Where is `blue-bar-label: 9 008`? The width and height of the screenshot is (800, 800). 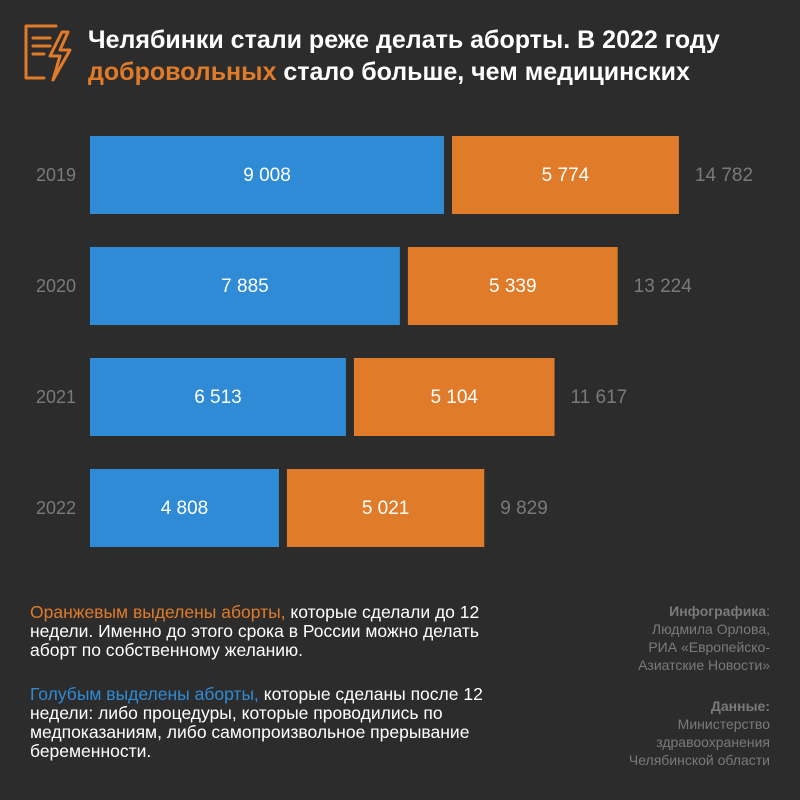 blue-bar-label: 9 008 is located at coordinates (267, 175).